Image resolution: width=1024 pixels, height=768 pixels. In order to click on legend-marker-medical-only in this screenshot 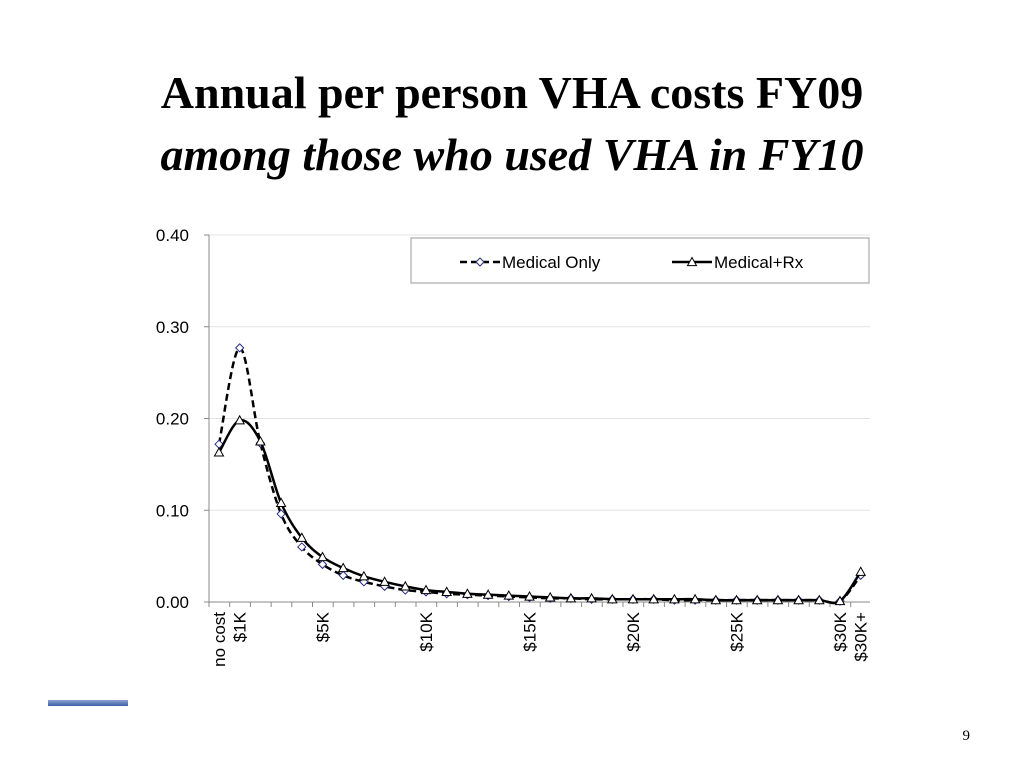, I will do `click(480, 262)`.